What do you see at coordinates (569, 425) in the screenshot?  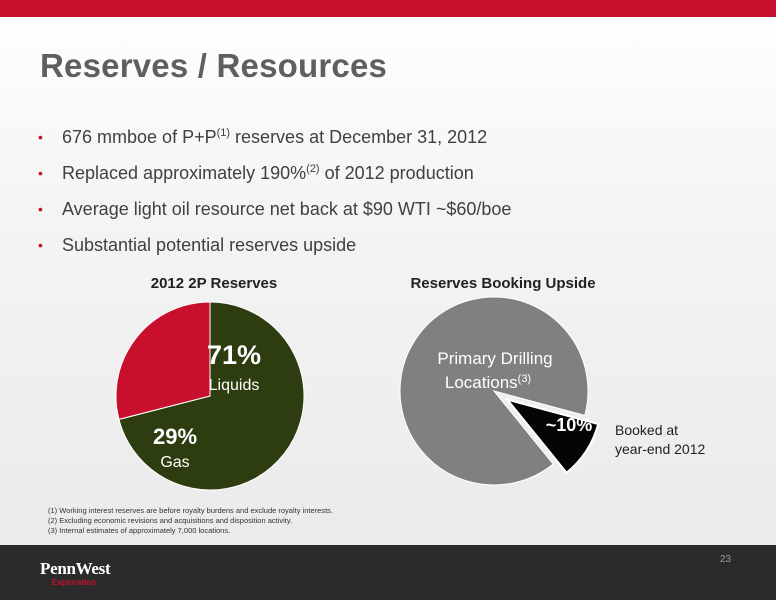 I see `data-label-booked-percent: ~10%` at bounding box center [569, 425].